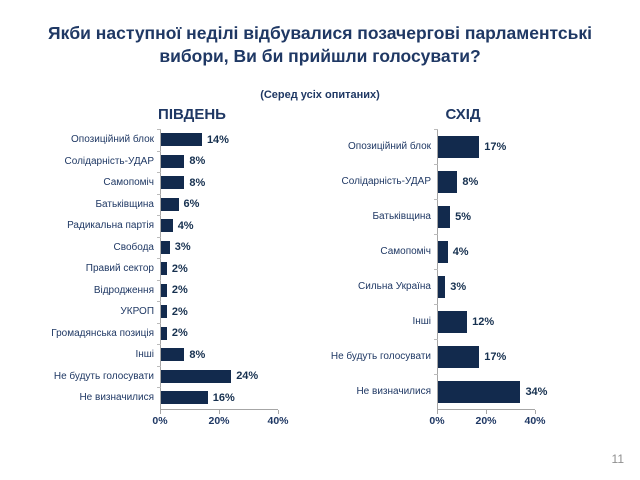 The image size is (640, 480). Describe the element at coordinates (217, 398) in the screenshot. I see `bar-track: 16%` at that location.